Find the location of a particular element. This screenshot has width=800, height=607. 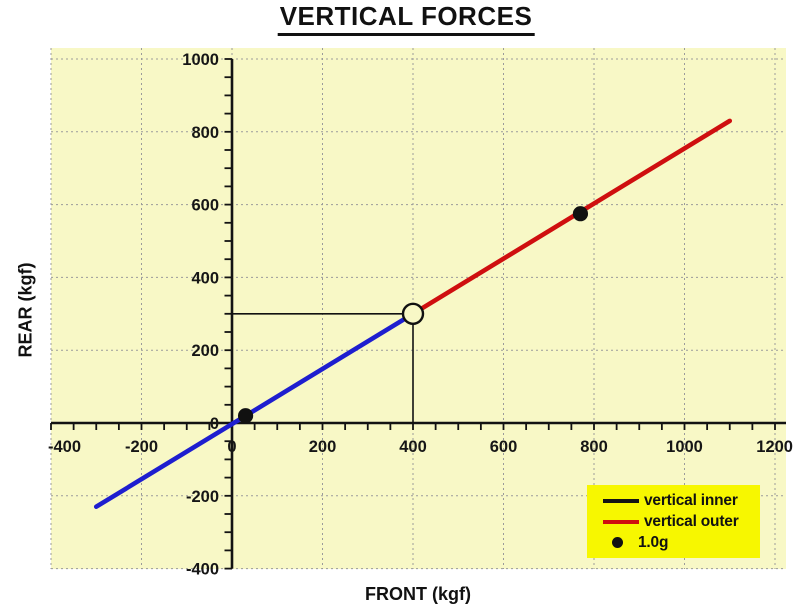

x-tick-label: 800 is located at coordinates (594, 447).